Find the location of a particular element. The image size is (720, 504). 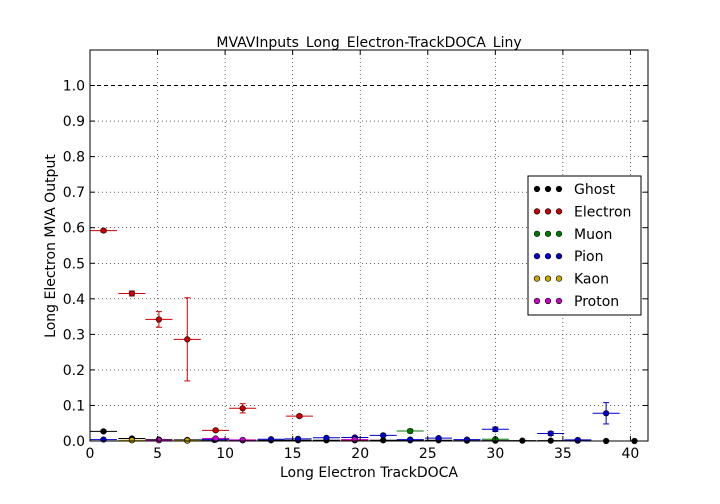

legend-entry-proton: Proton is located at coordinates (576, 302).